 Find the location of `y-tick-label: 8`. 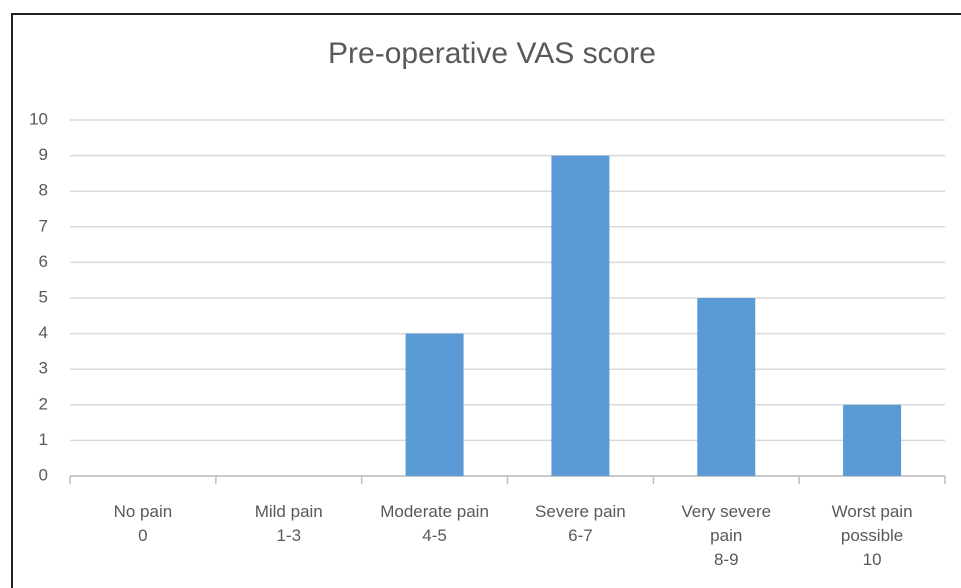

y-tick-label: 8 is located at coordinates (43, 190).